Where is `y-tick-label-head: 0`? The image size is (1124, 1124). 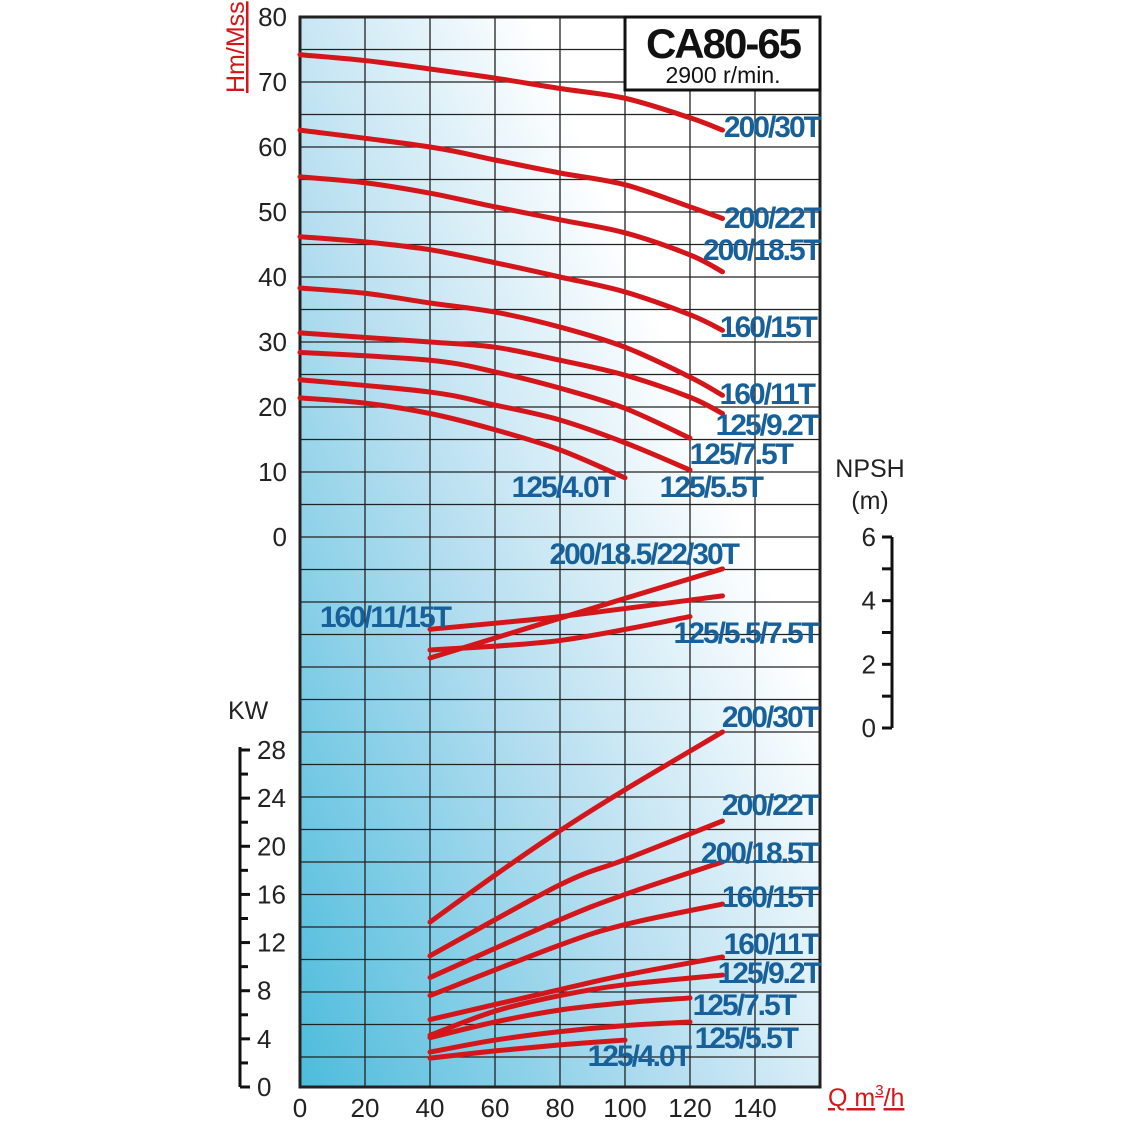 y-tick-label-head: 0 is located at coordinates (280, 537).